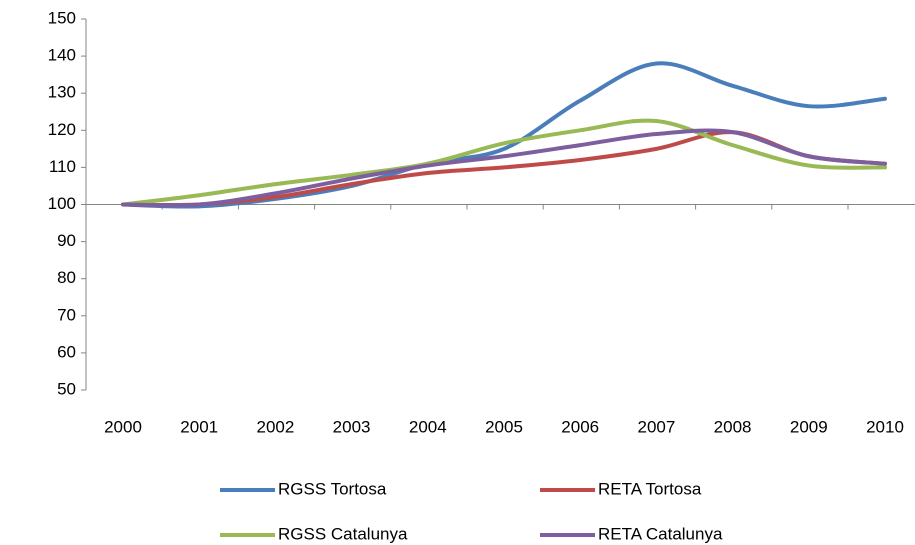  What do you see at coordinates (733, 426) in the screenshot?
I see `x-tick-label: 2008` at bounding box center [733, 426].